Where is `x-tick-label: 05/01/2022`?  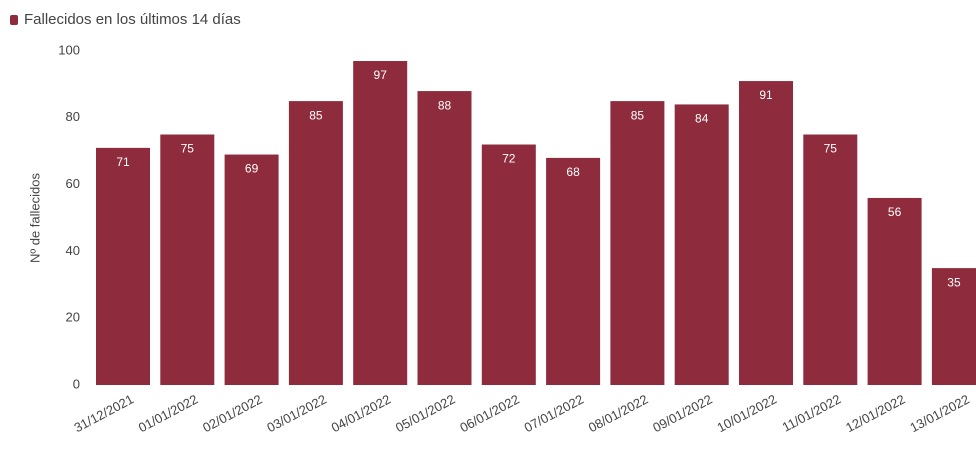 x-tick-label: 05/01/2022 is located at coordinates (425, 413).